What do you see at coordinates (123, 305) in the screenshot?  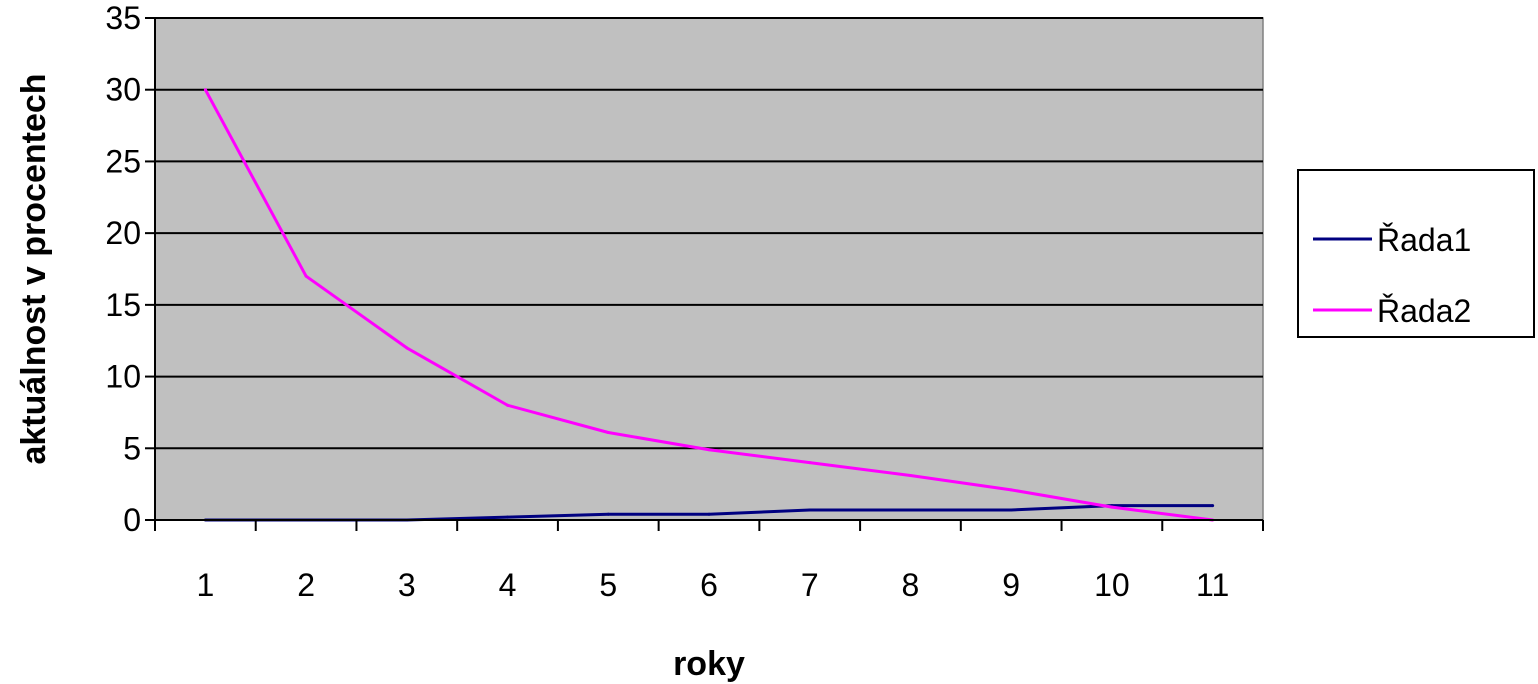 I see `y-tick-label-15: 15` at bounding box center [123, 305].